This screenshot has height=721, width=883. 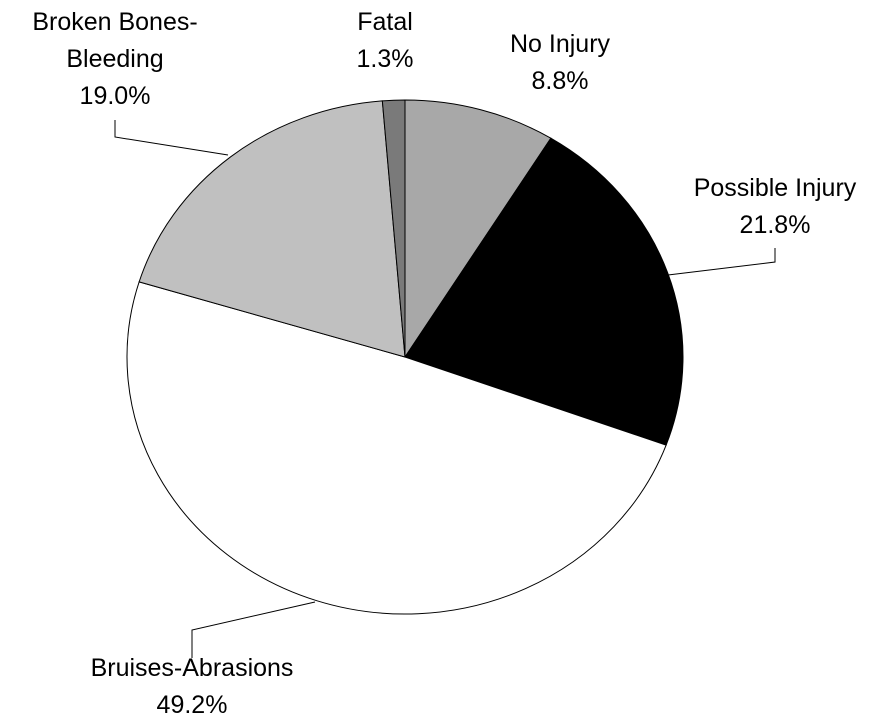 I want to click on category-label: Possible Injury, so click(x=775, y=188).